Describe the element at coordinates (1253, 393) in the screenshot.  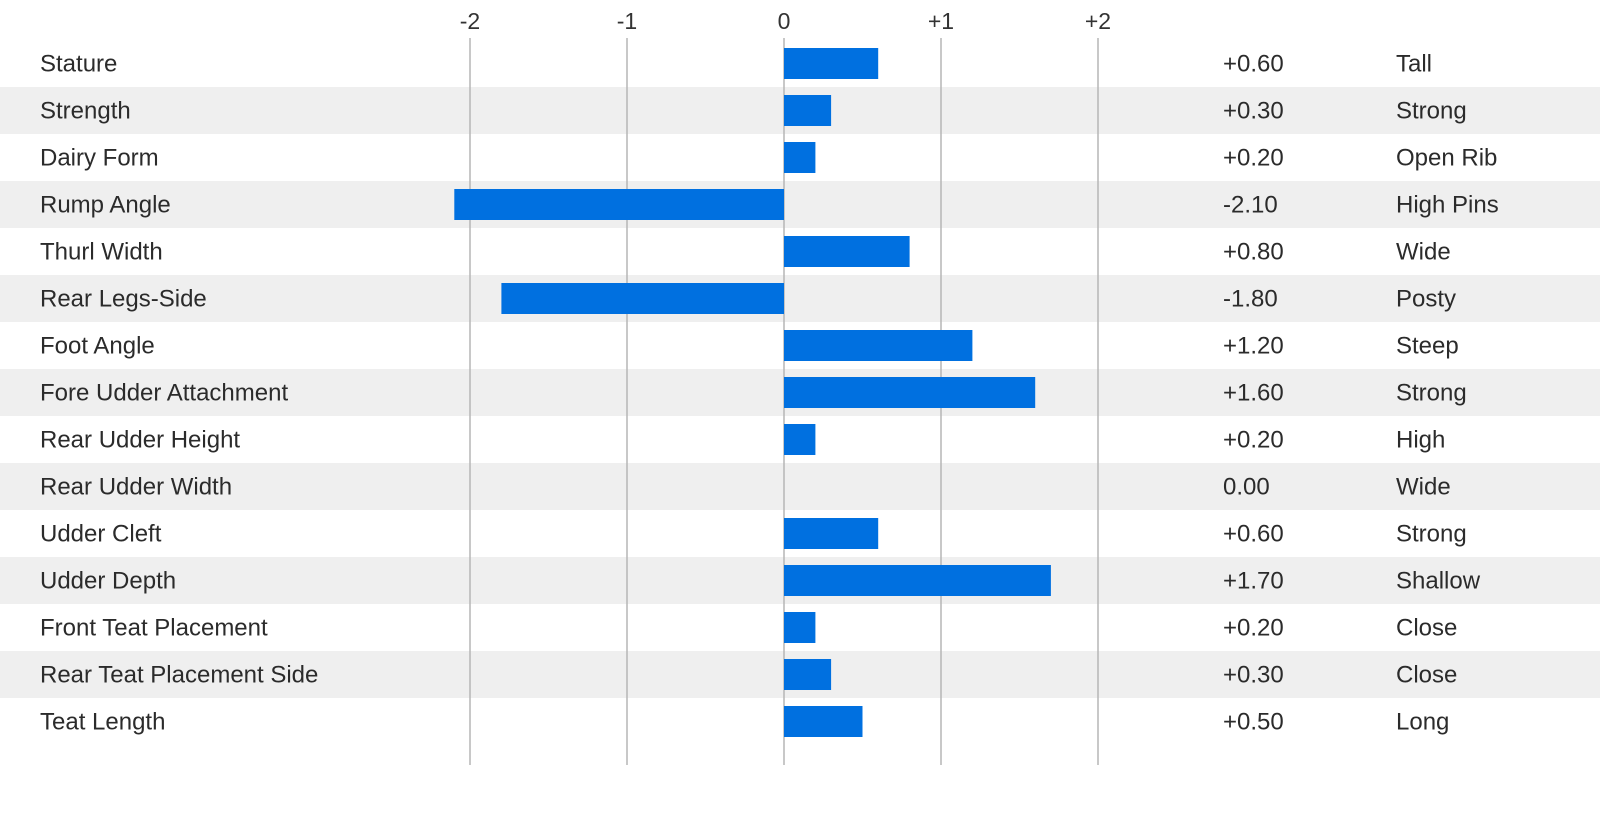
I see `value-label: +1.60` at that location.